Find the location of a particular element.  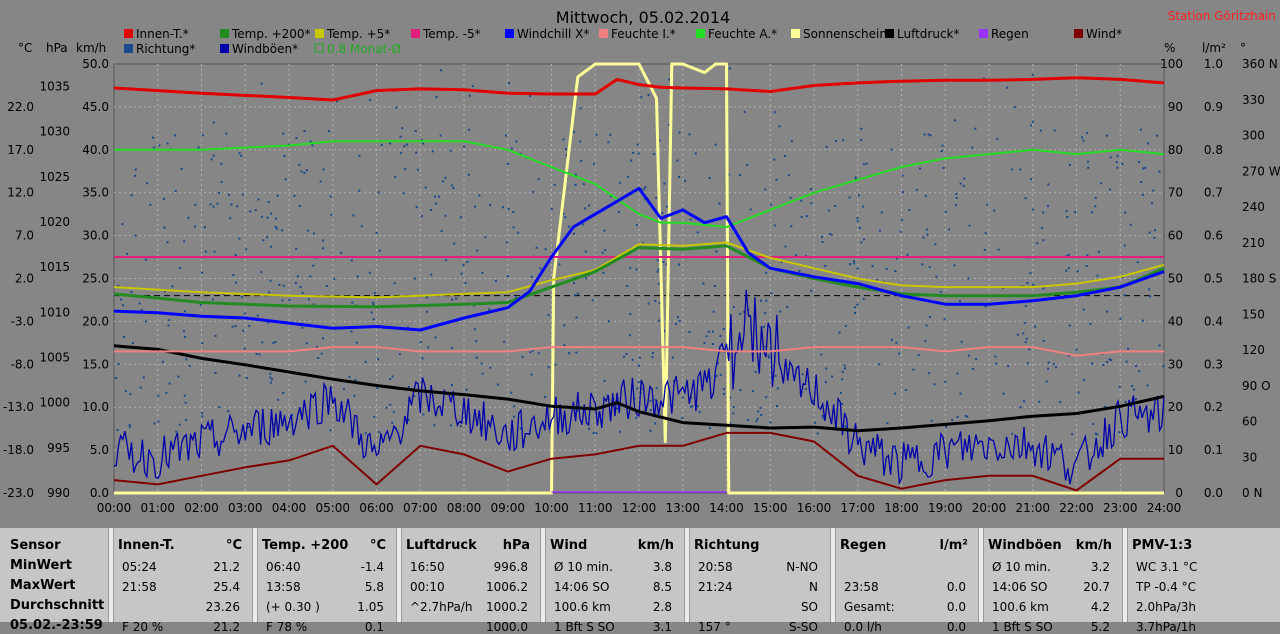

legend-label: Sonnenschein is located at coordinates (845, 34).